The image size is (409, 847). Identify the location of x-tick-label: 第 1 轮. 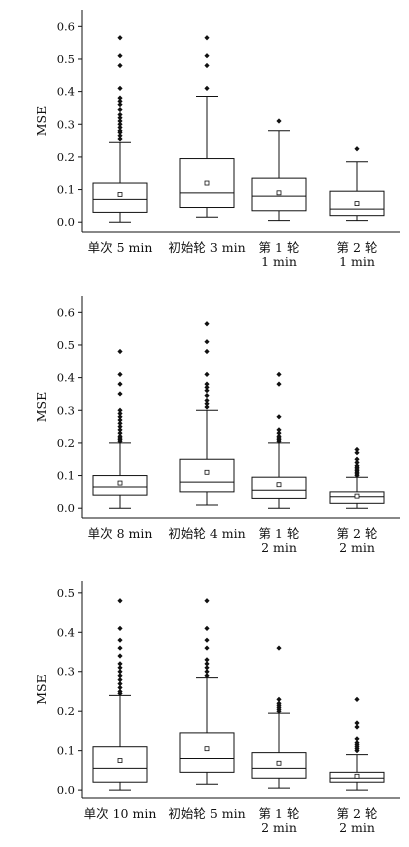
(279, 813).